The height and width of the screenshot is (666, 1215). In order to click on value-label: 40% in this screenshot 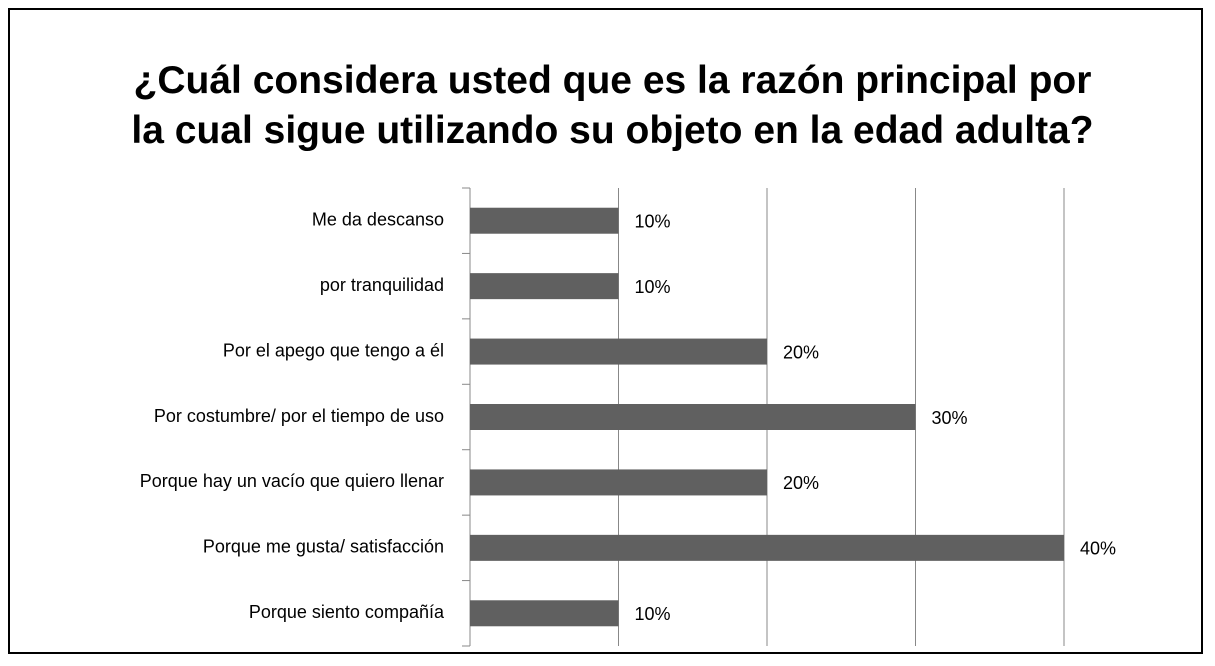, I will do `click(1098, 549)`.